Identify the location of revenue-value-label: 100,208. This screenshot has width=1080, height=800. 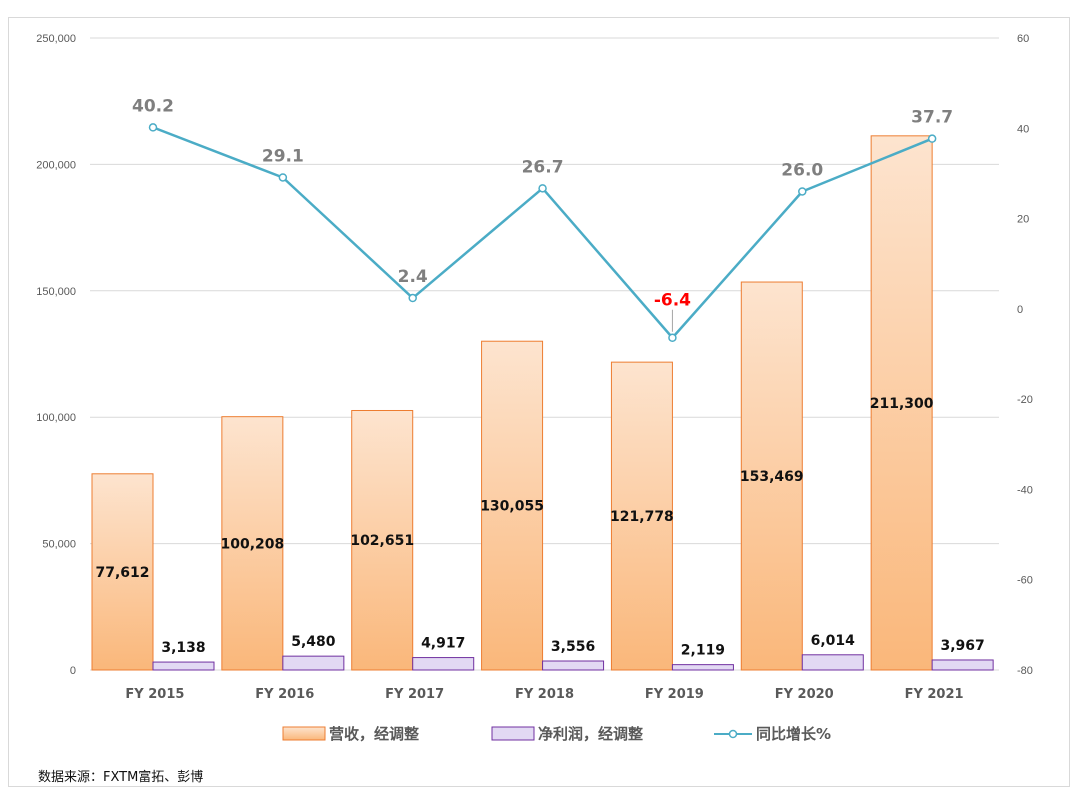
(252, 544).